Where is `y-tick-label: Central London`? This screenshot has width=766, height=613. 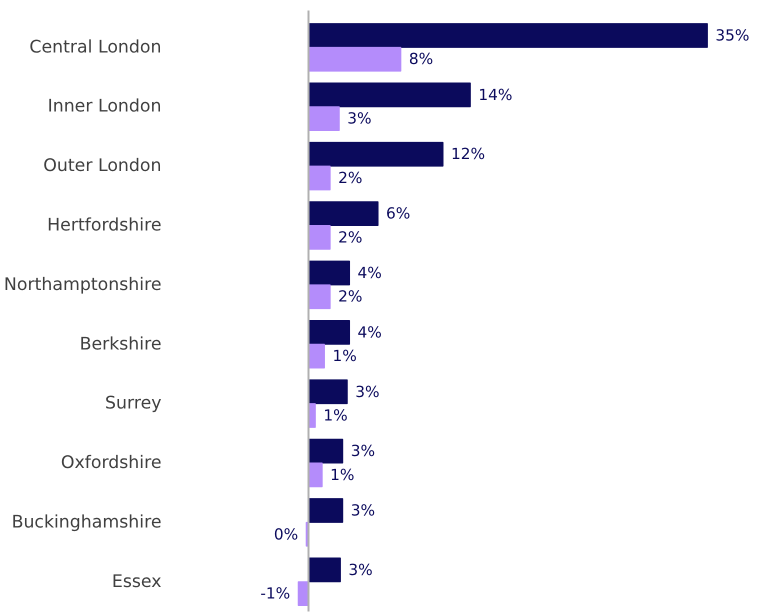
y-tick-label: Central London is located at coordinates (95, 47).